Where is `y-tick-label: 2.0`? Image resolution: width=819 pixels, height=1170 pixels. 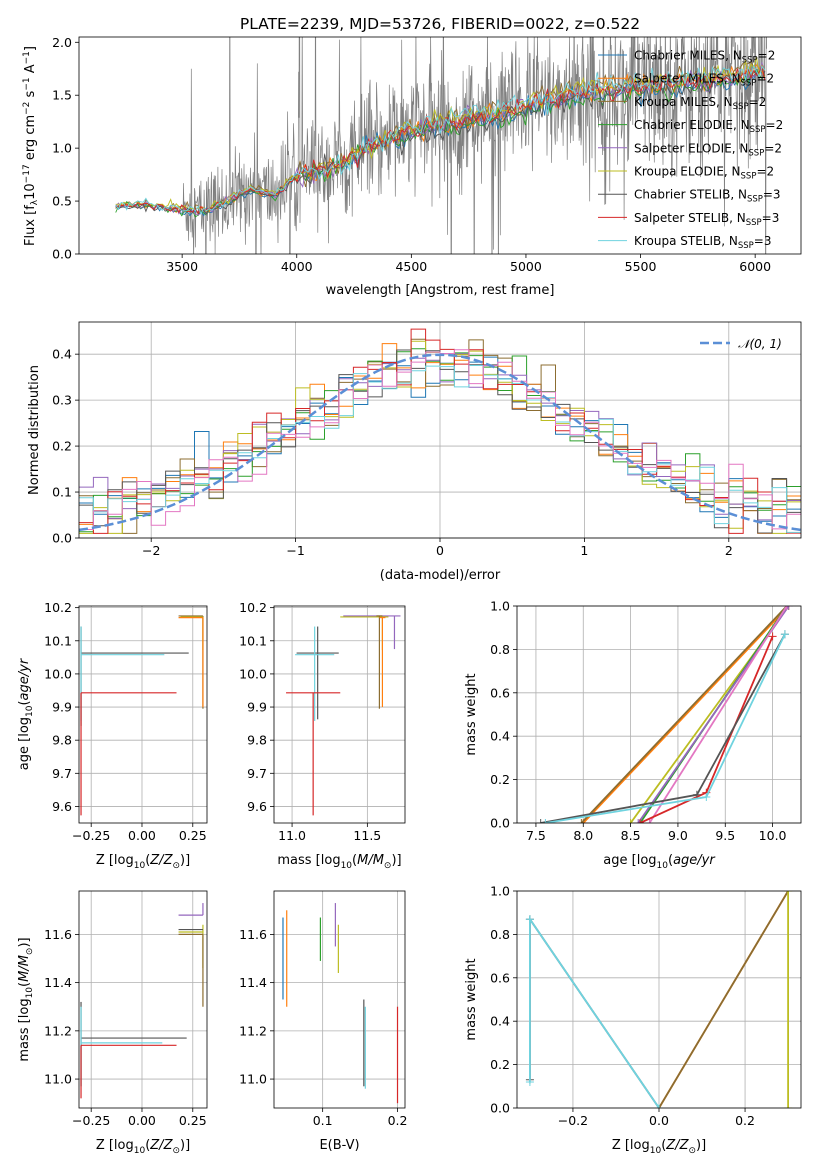 y-tick-label: 2.0 is located at coordinates (62, 42).